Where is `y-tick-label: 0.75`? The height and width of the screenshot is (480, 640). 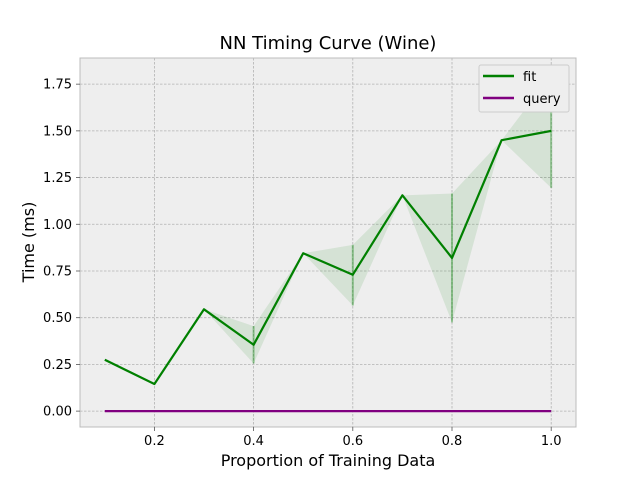 y-tick-label: 0.75 is located at coordinates (57, 271).